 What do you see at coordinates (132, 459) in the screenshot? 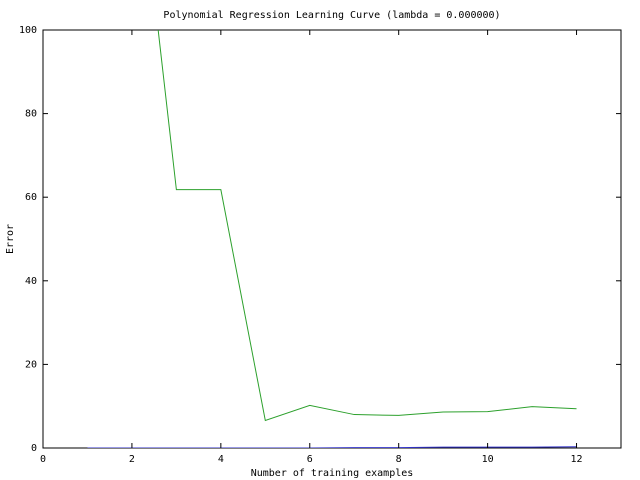
I see `x-tick-label: 2` at bounding box center [132, 459].